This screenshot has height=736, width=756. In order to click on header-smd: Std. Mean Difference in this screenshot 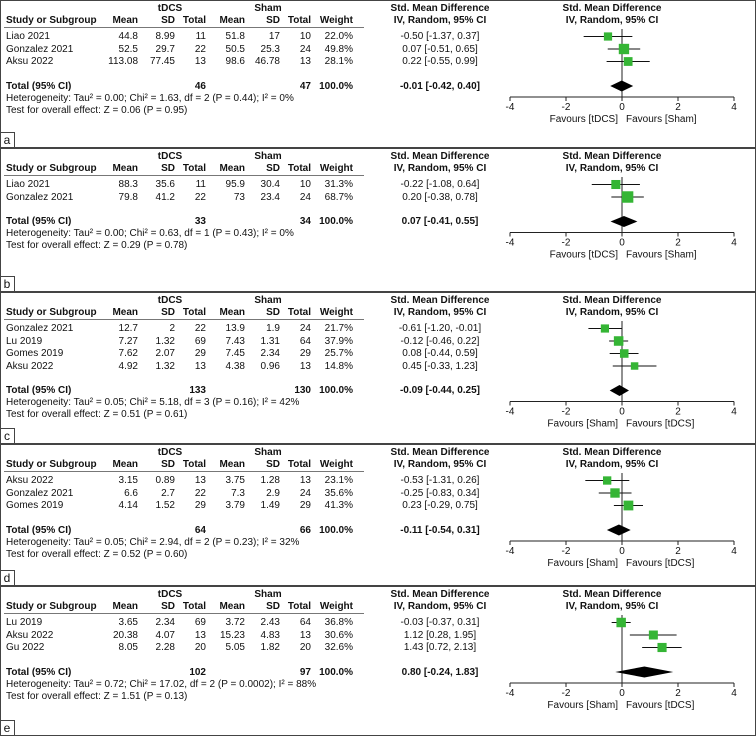, I will do `click(440, 452)`.